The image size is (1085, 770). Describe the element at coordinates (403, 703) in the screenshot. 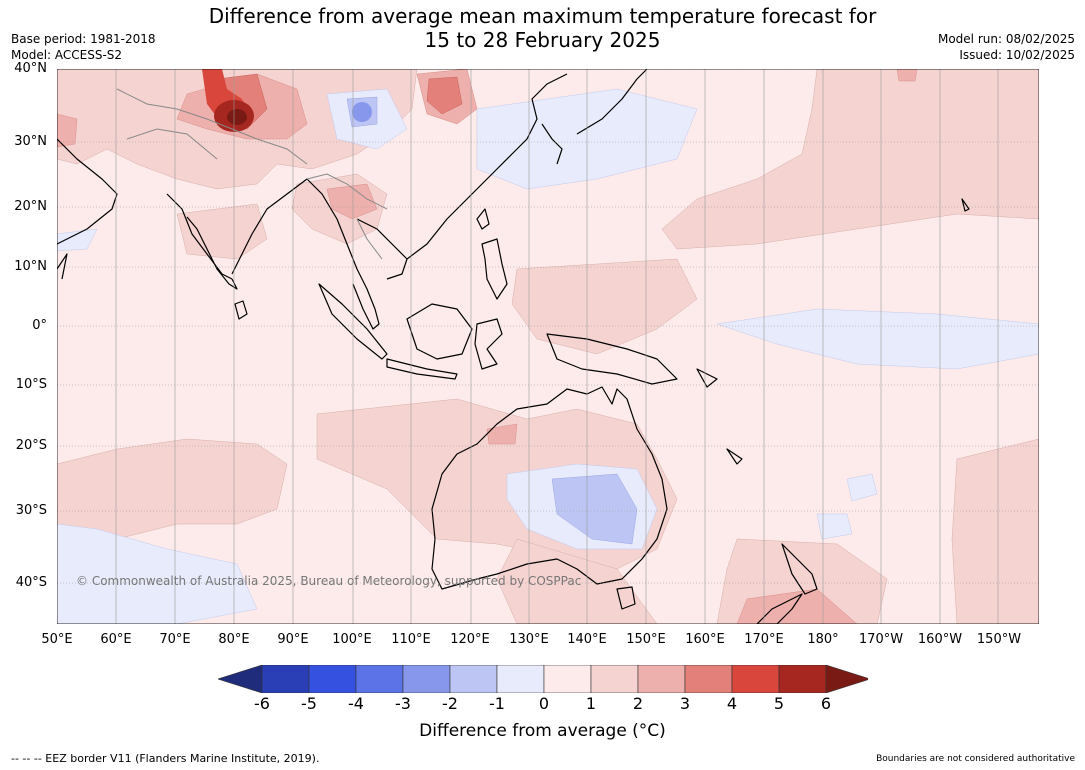

I see `colorbar-tick-label: -3` at that location.